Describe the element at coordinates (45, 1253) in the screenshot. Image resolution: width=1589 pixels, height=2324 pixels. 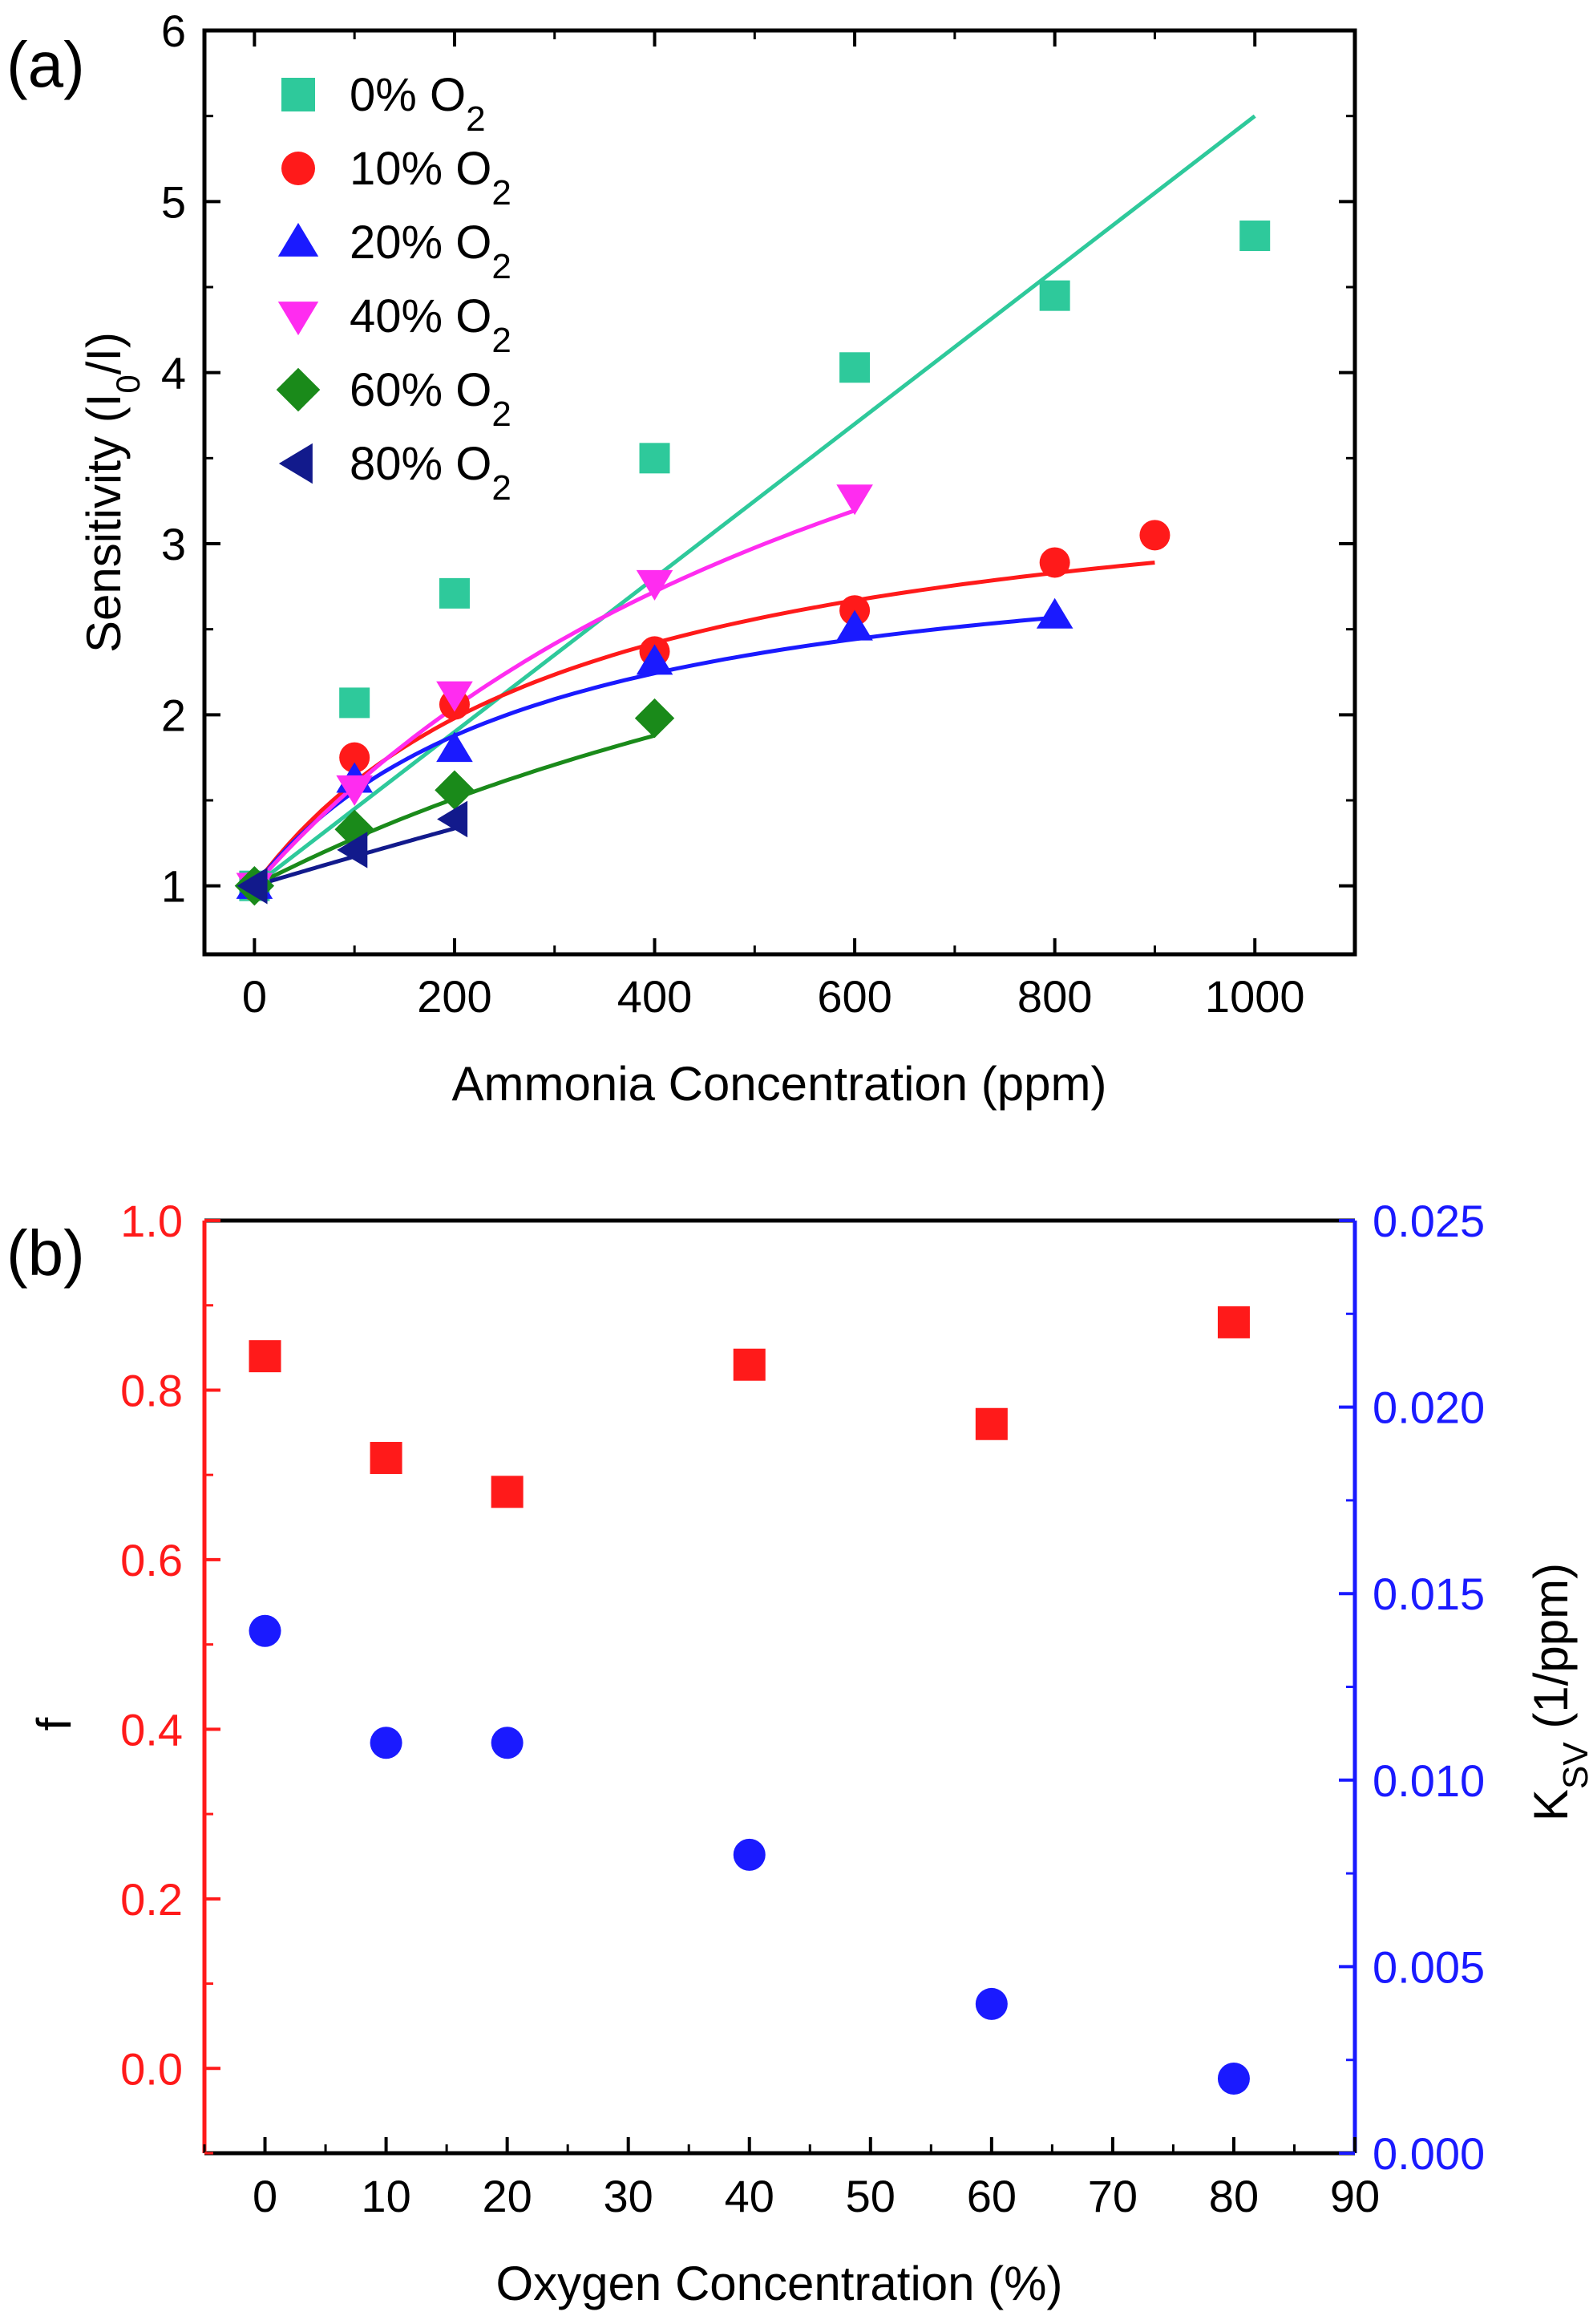
I see `panel-b-label: (b)` at that location.